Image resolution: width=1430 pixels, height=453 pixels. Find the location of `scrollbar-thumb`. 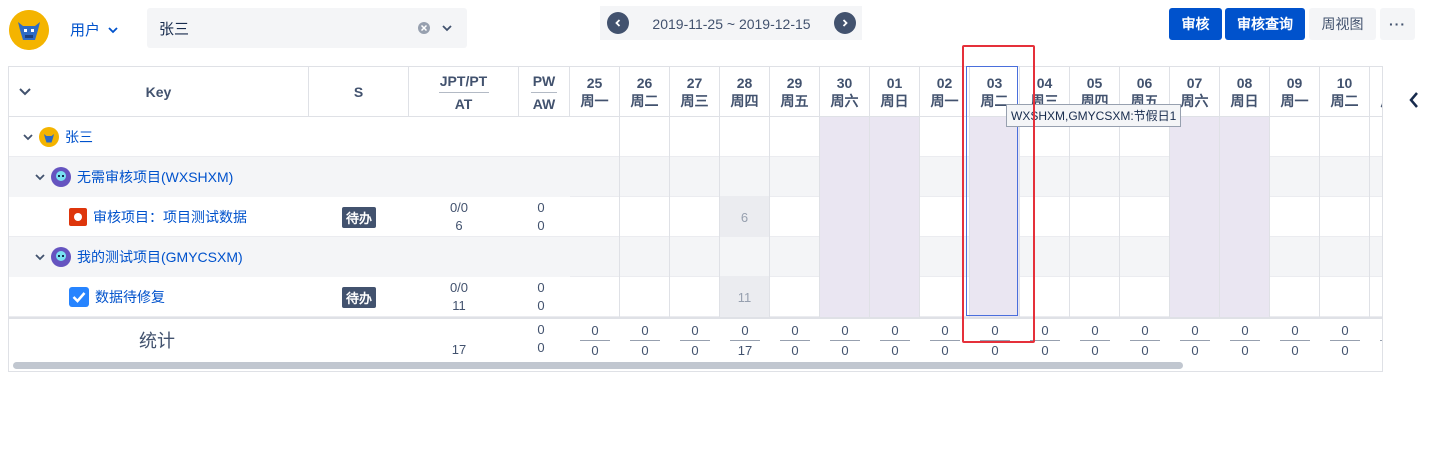

scrollbar-thumb is located at coordinates (598, 365).